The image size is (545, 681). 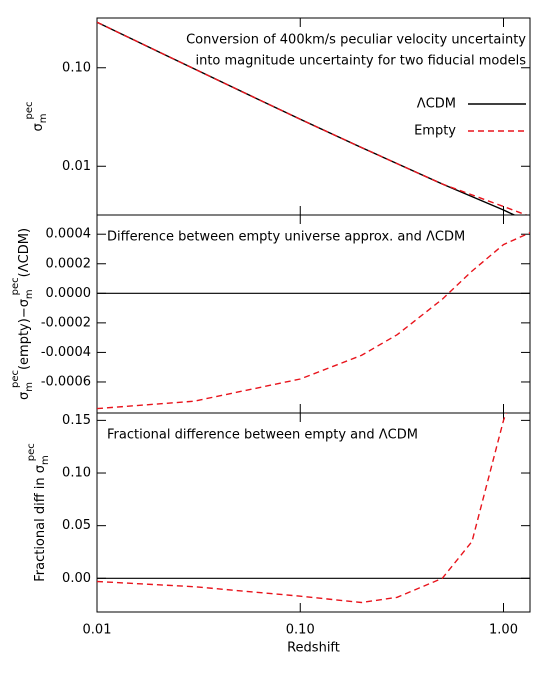 What do you see at coordinates (76, 578) in the screenshot?
I see `y-tick-label: 0.00` at bounding box center [76, 578].